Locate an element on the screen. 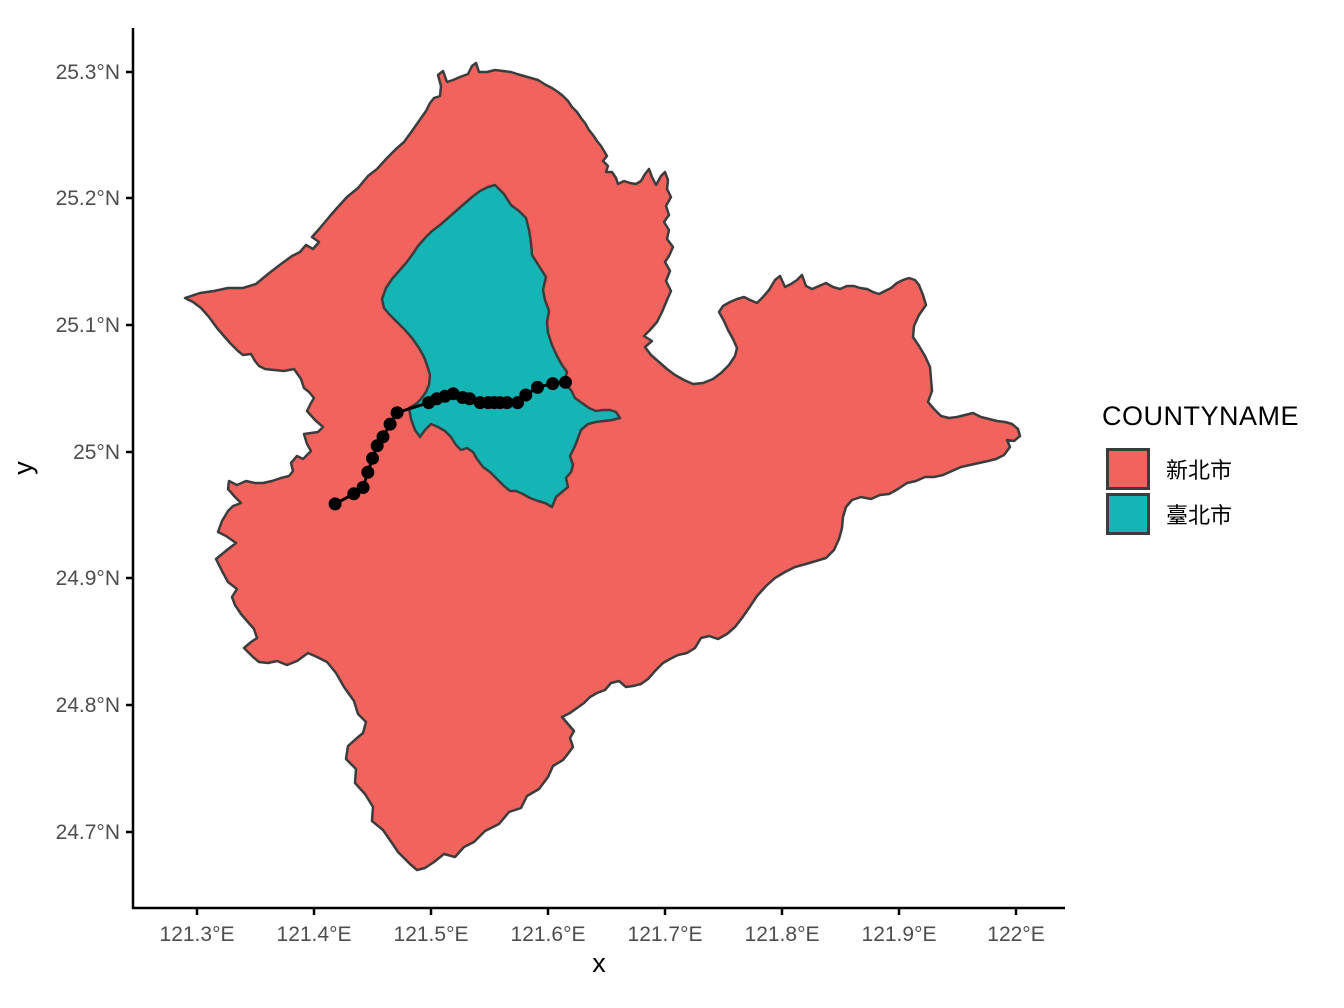  y-tick-label: 25.1°N is located at coordinates (88, 325).